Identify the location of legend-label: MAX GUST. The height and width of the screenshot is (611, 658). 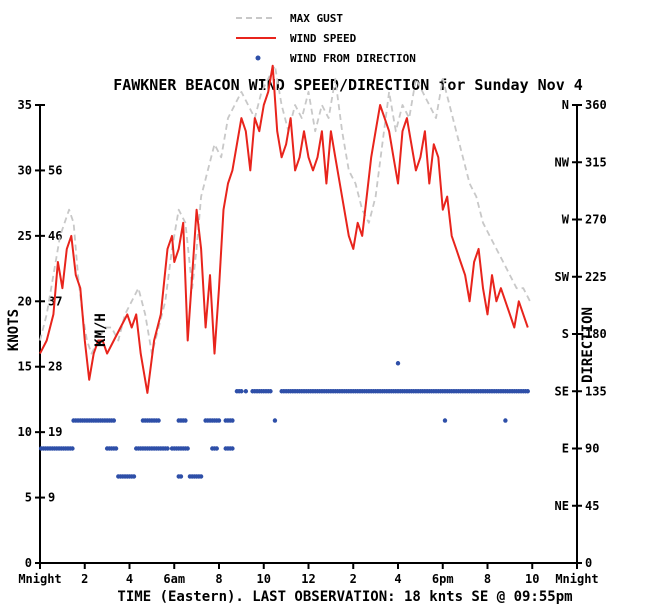
(316, 18).